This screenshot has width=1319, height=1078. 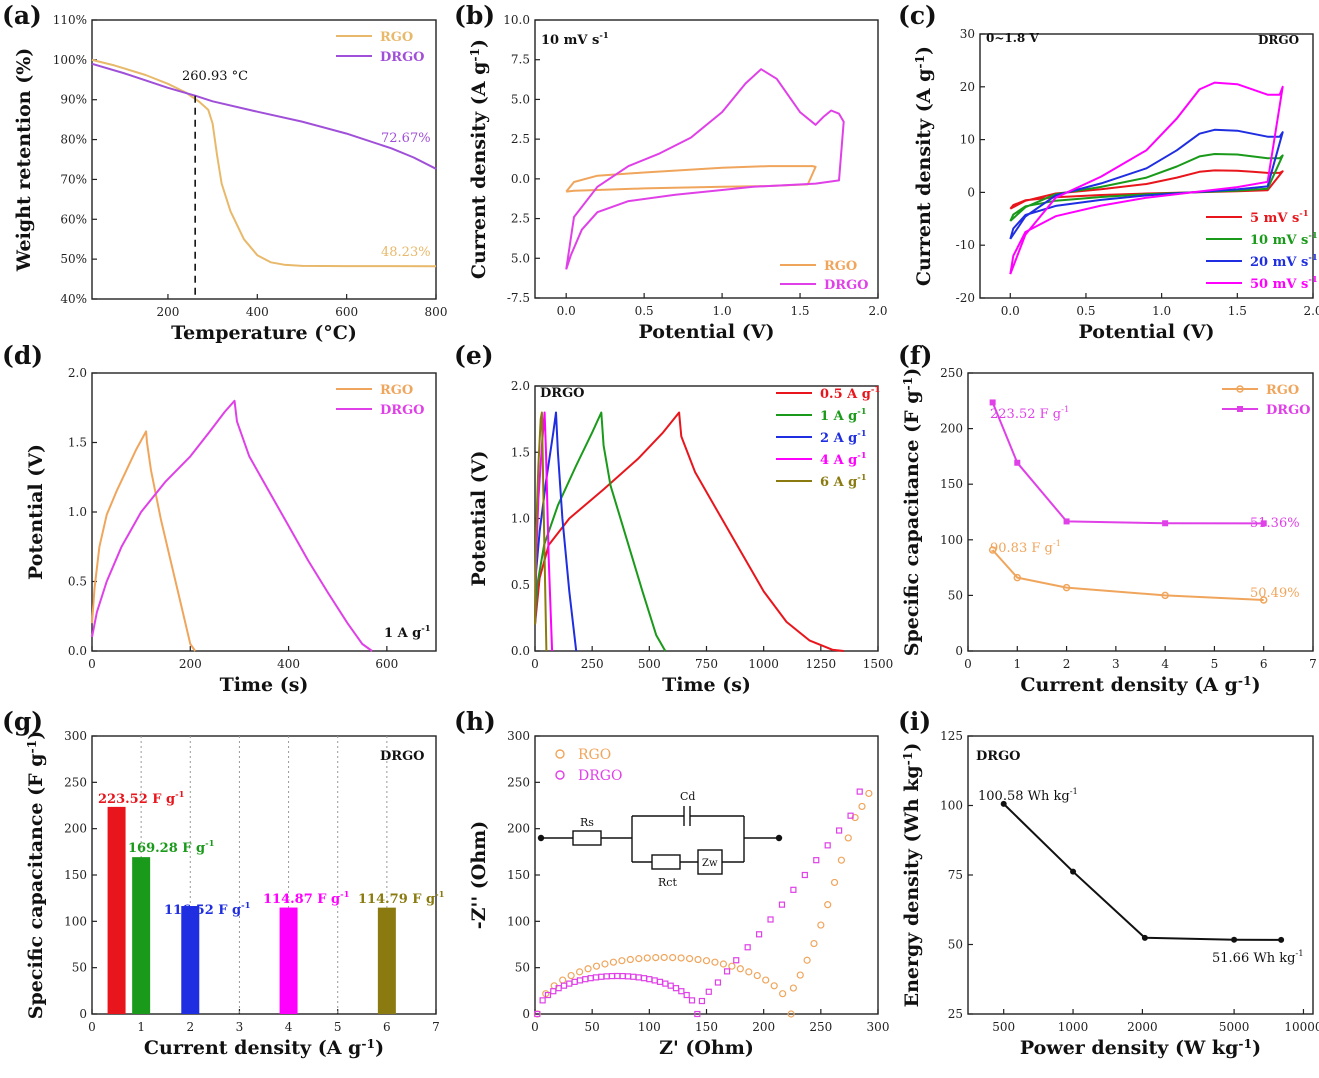 I want to click on e-ytick-label: 2.0, so click(x=520, y=386).